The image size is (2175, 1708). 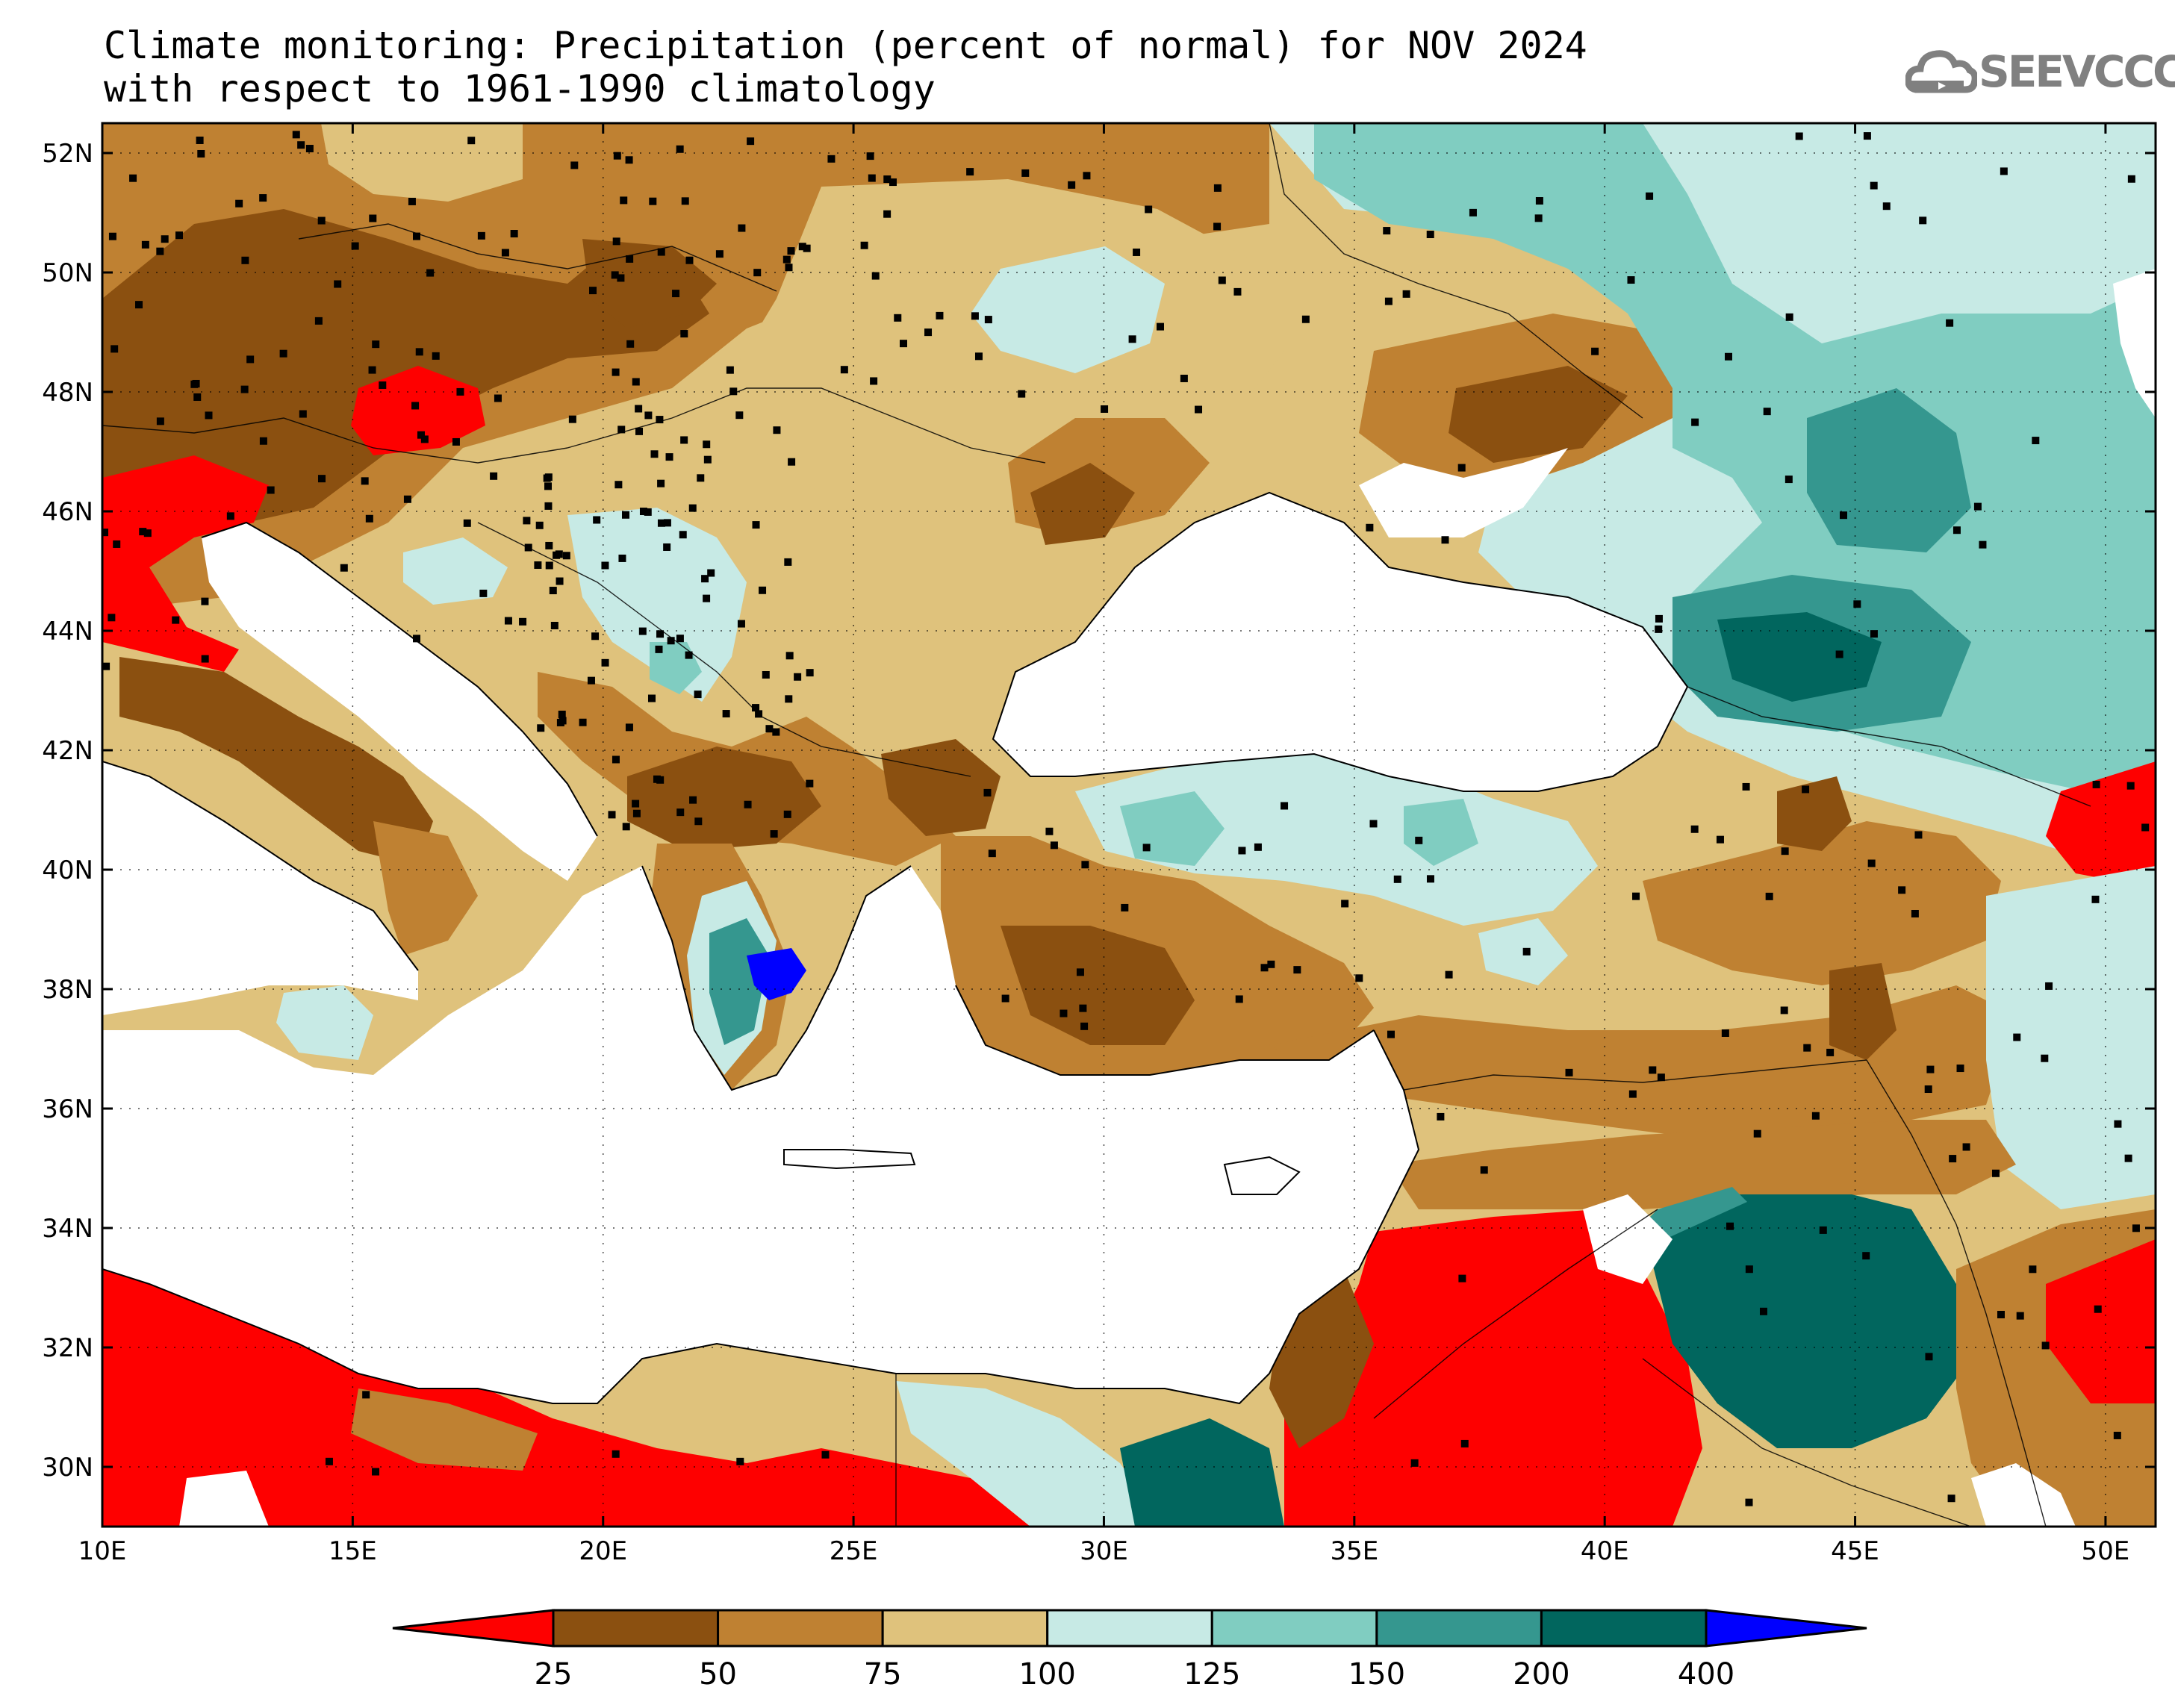 I want to click on caspian-sea, so click(x=2134, y=343).